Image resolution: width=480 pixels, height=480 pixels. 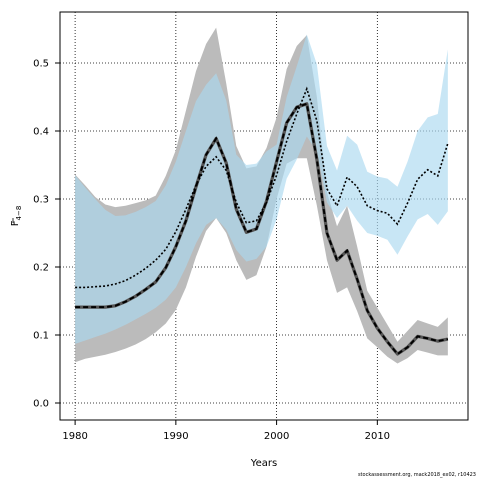 What do you see at coordinates (41, 268) in the screenshot?
I see `y-tick-label: 0.2` at bounding box center [41, 268].